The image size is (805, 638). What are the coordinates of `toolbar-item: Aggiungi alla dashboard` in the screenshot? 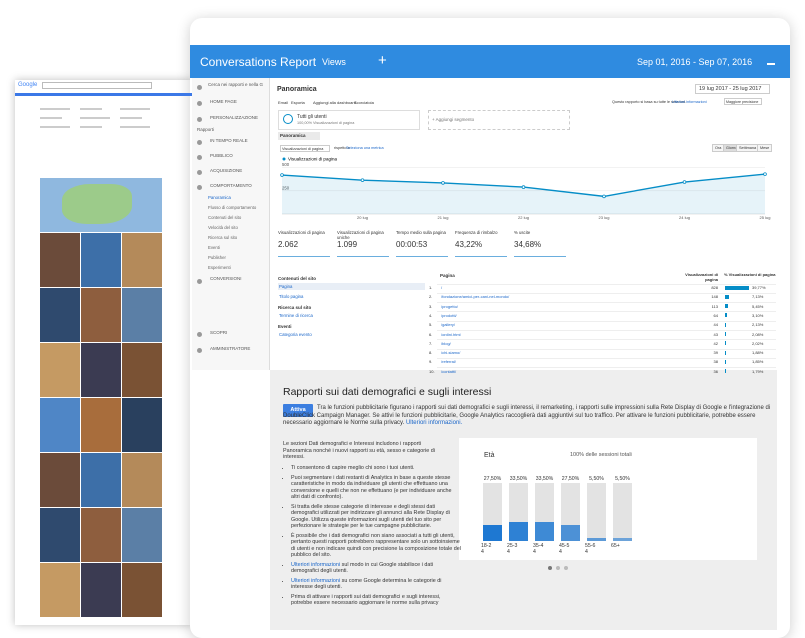 It's located at (334, 102).